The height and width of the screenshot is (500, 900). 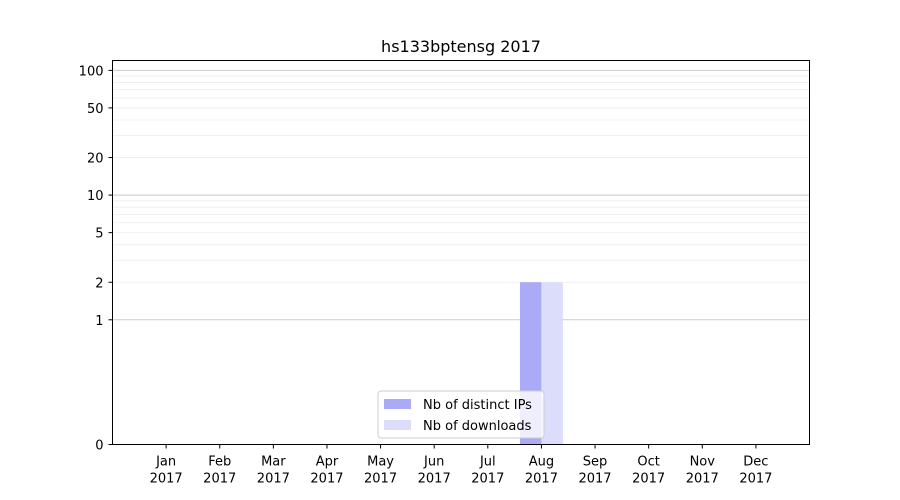 What do you see at coordinates (380, 462) in the screenshot?
I see `x-tick-label-month: May` at bounding box center [380, 462].